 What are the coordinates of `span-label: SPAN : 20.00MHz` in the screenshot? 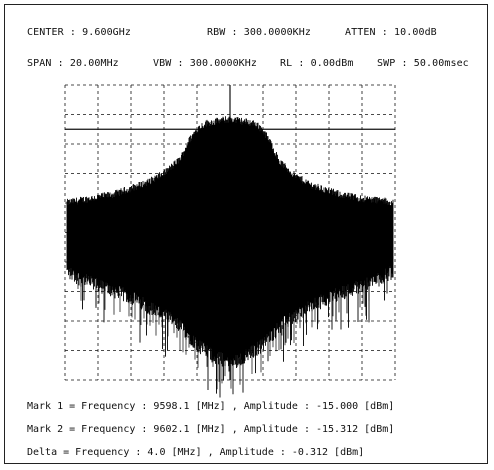 It's located at (73, 63).